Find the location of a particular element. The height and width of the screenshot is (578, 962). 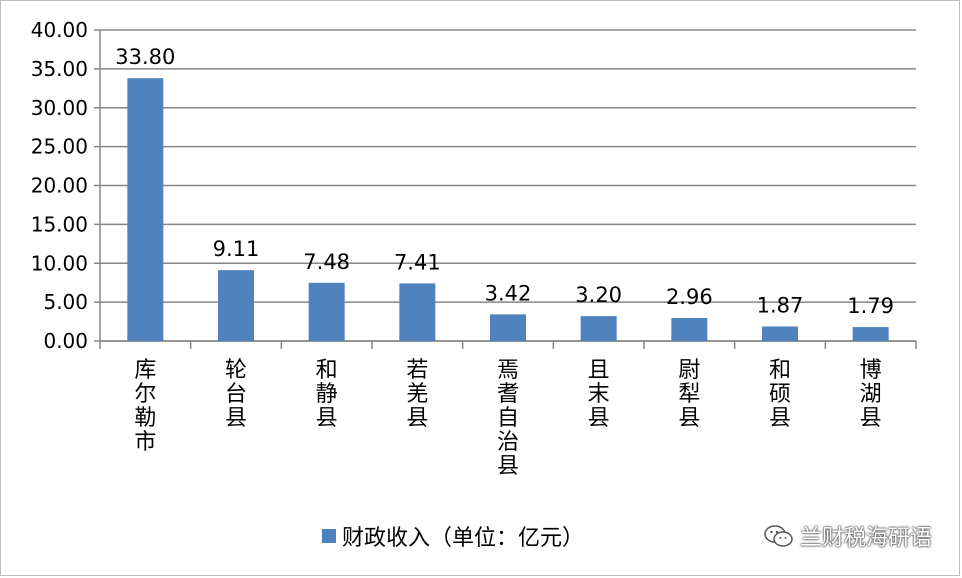

wechat-icon is located at coordinates (778, 536).